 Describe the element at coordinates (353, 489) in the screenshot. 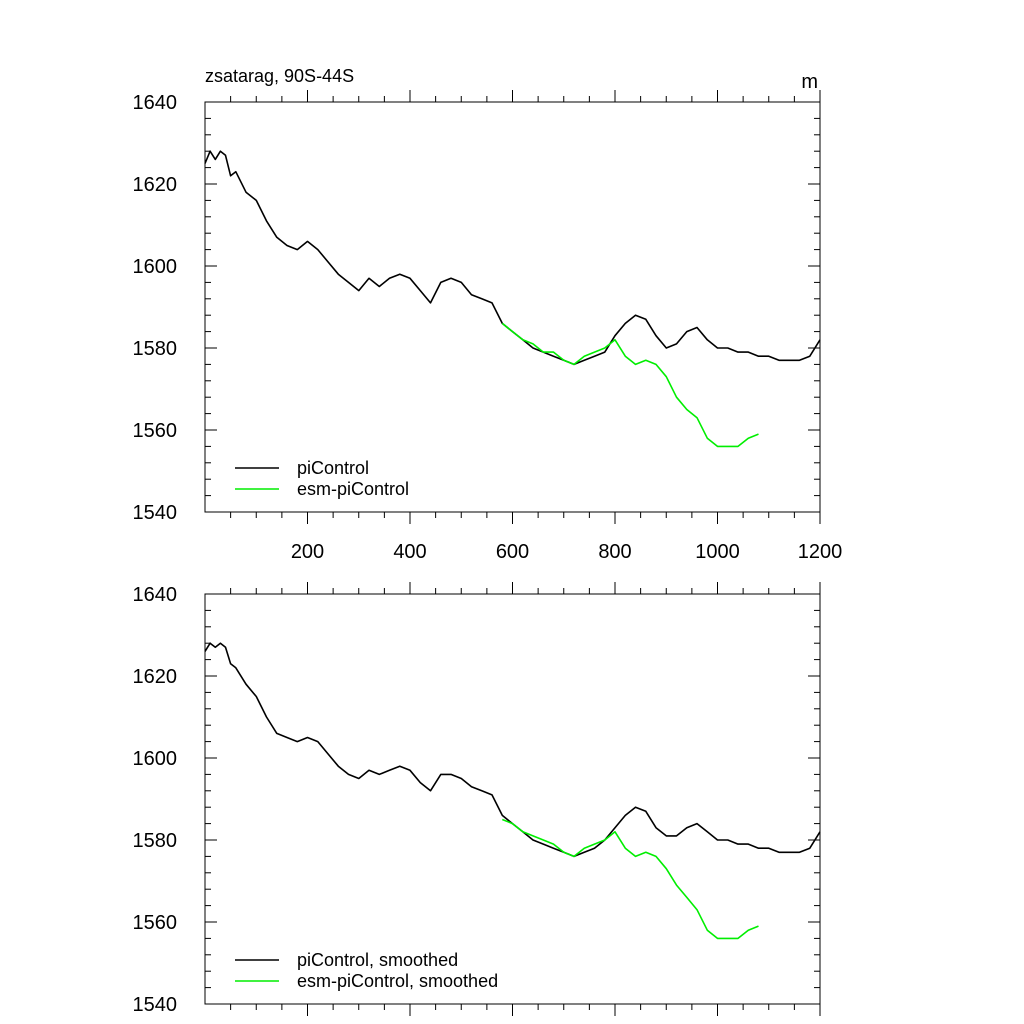

I see `legend-label: esm-piControl` at that location.